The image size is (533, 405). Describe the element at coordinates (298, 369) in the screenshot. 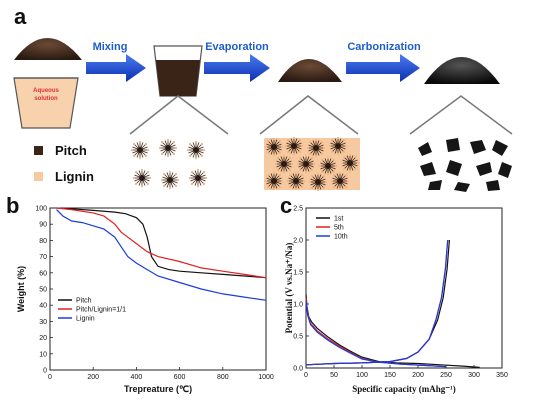

I see `y-tick-label: 0.0` at that location.